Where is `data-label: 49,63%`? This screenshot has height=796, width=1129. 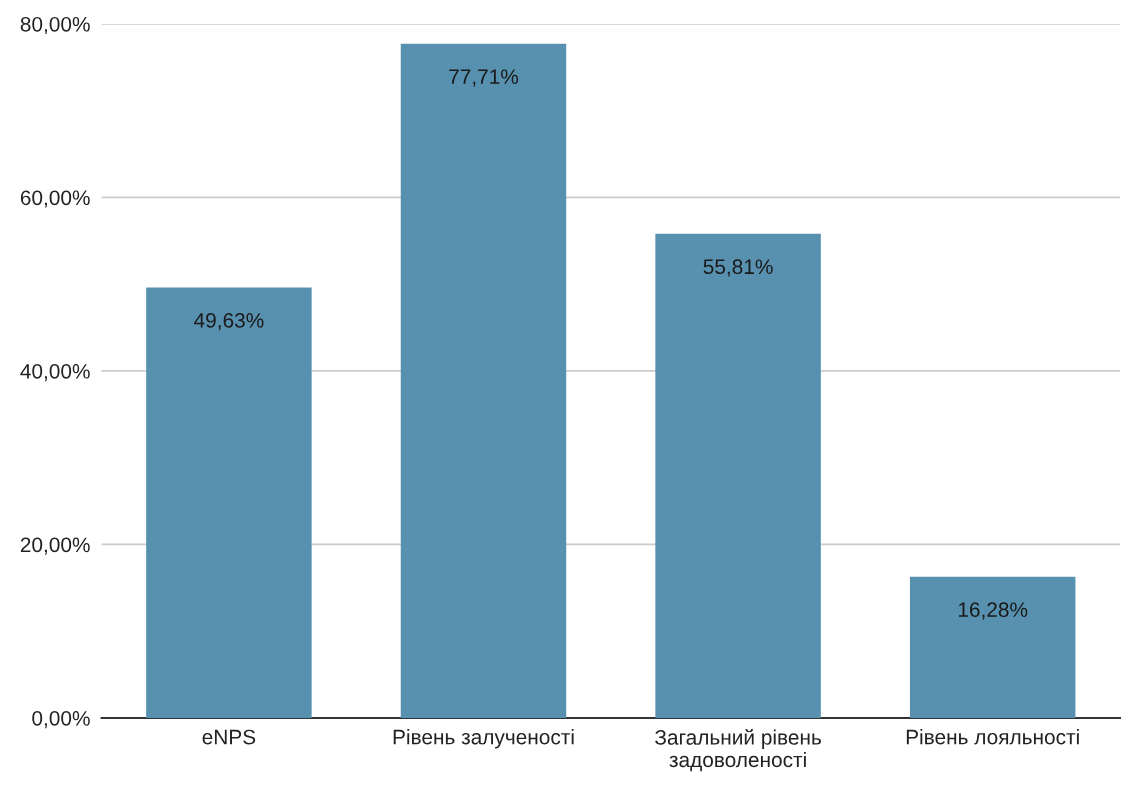 data-label: 49,63% is located at coordinates (229, 321).